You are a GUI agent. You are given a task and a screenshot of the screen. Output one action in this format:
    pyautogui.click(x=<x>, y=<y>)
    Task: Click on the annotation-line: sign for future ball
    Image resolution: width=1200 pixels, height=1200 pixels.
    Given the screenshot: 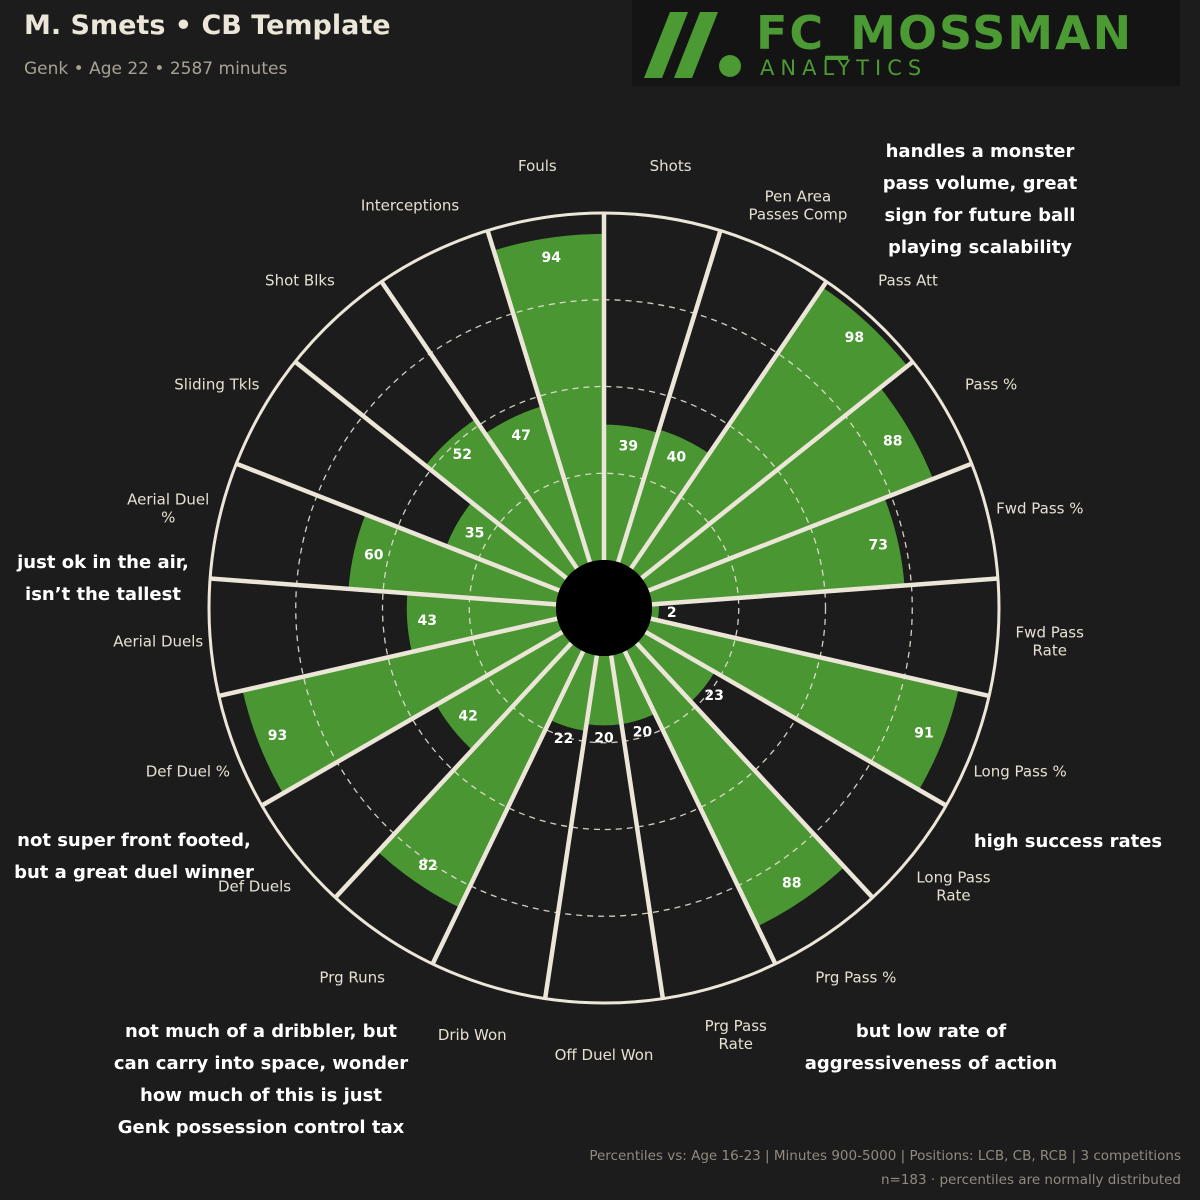 What is the action you would take?
    pyautogui.click(x=980, y=215)
    